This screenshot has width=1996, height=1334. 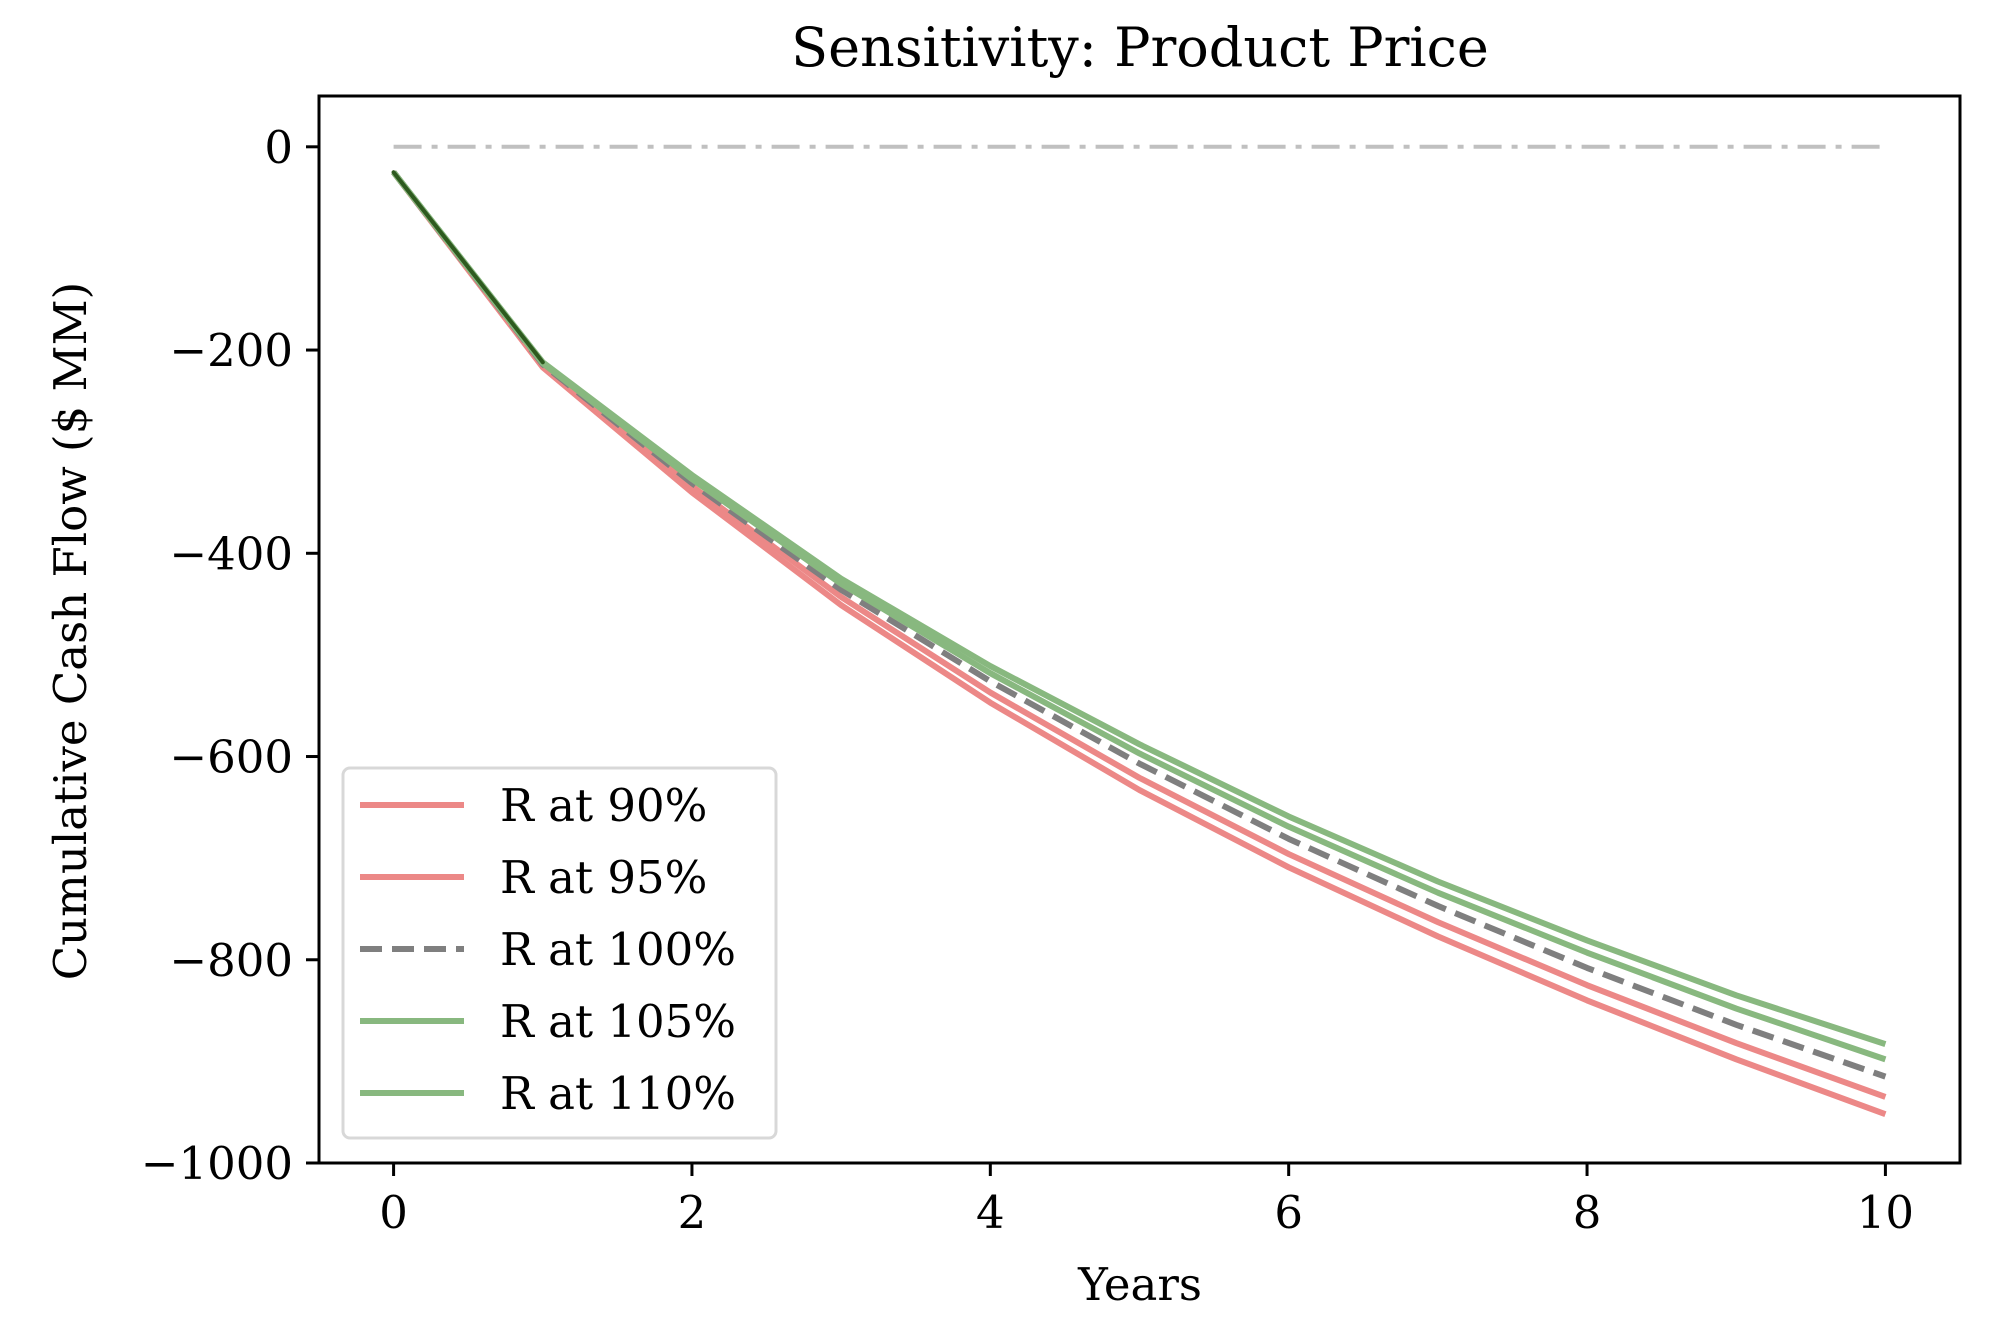 I want to click on x-axis-ticks: 0 2 4 6 8 10, so click(x=1146, y=1201).